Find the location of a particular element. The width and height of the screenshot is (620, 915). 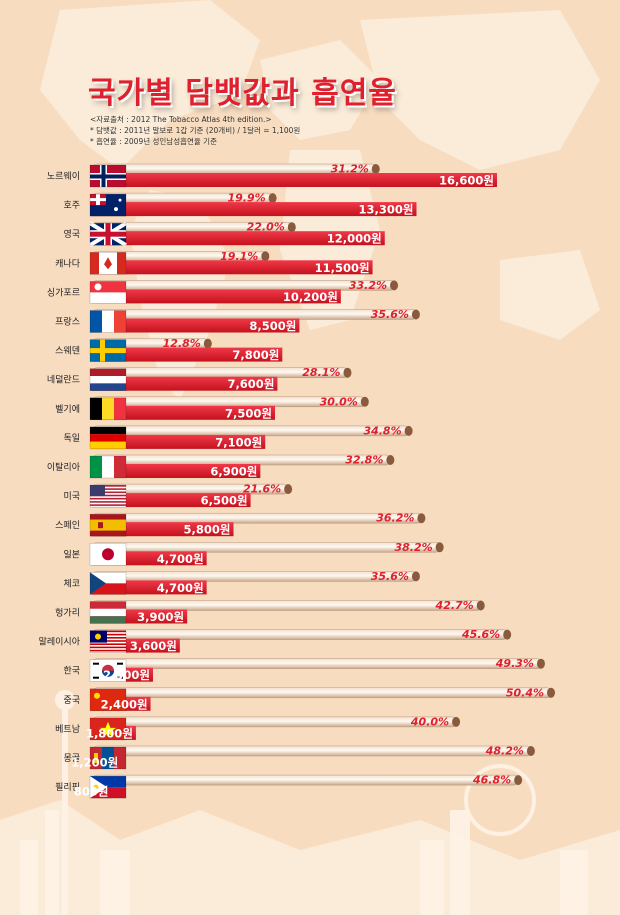

price-label: 6,900원 is located at coordinates (233, 472).